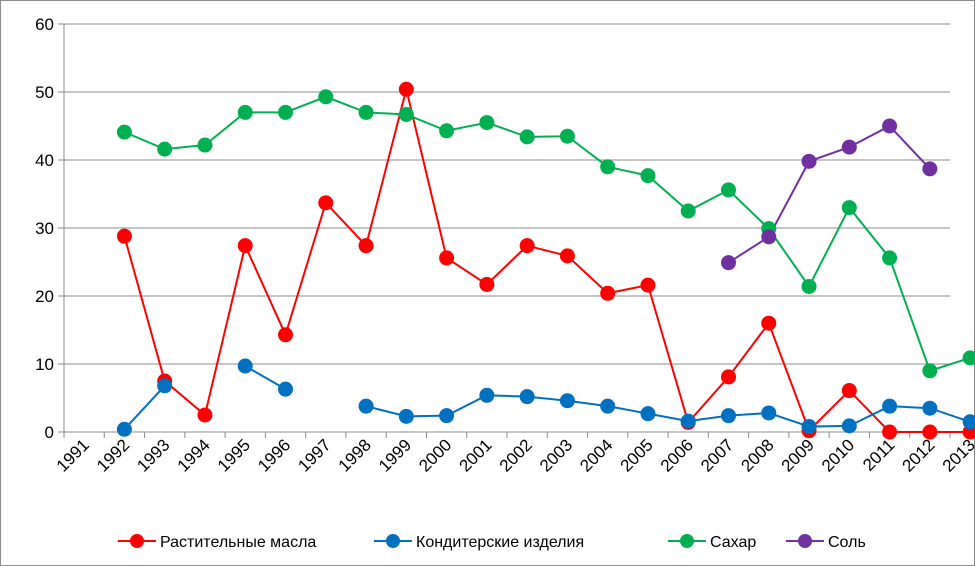  I want to click on data-point-3-2007, so click(728, 263).